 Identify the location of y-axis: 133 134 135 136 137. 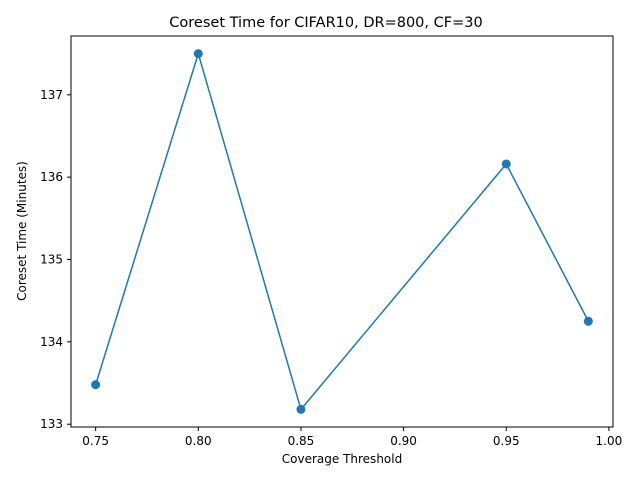
(55, 259).